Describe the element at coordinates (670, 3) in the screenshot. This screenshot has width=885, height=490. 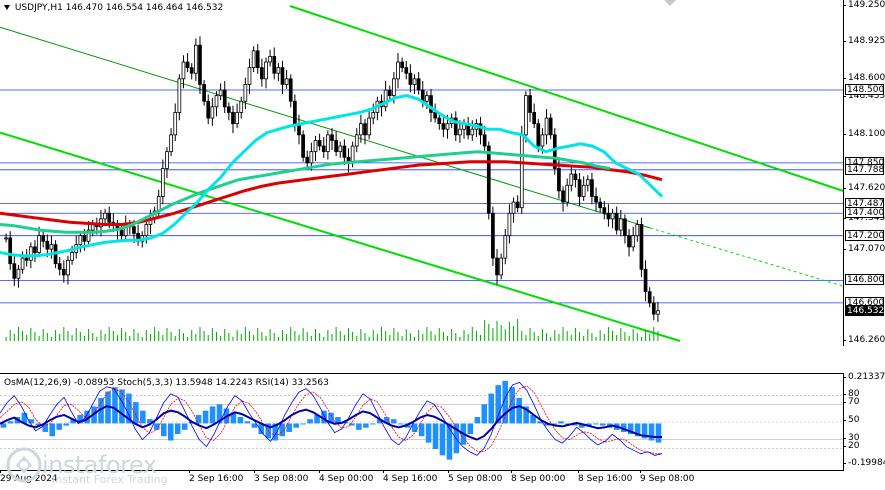
I see `chart-shift-marker-icon` at that location.